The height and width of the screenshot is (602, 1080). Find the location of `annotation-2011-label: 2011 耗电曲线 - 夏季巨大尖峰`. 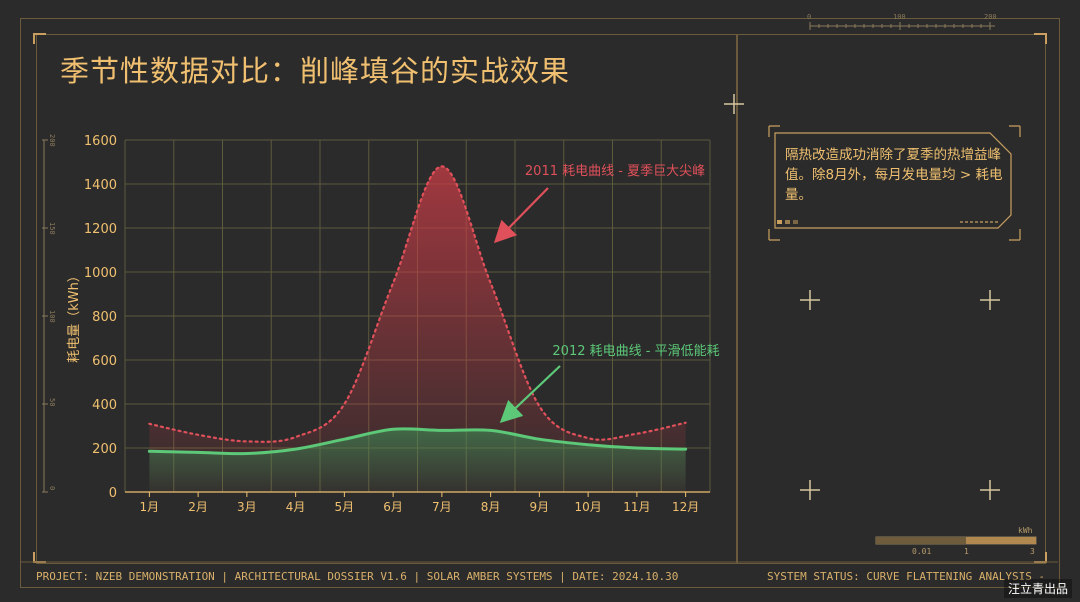

annotation-2011-label: 2011 耗电曲线 - 夏季巨大尖峰 is located at coordinates (615, 171).